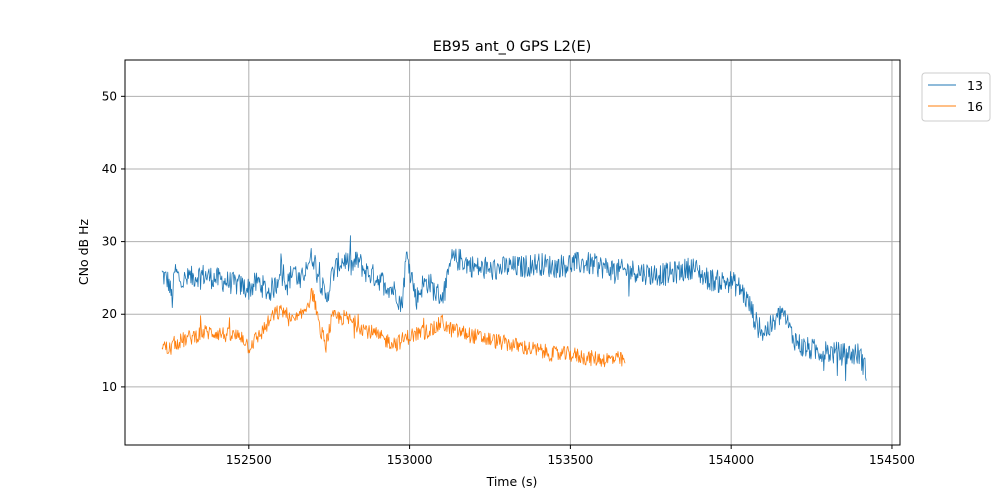 This screenshot has height=500, width=1000. What do you see at coordinates (83, 251) in the screenshot?
I see `y-axis-label: CNo dB Hz` at bounding box center [83, 251].